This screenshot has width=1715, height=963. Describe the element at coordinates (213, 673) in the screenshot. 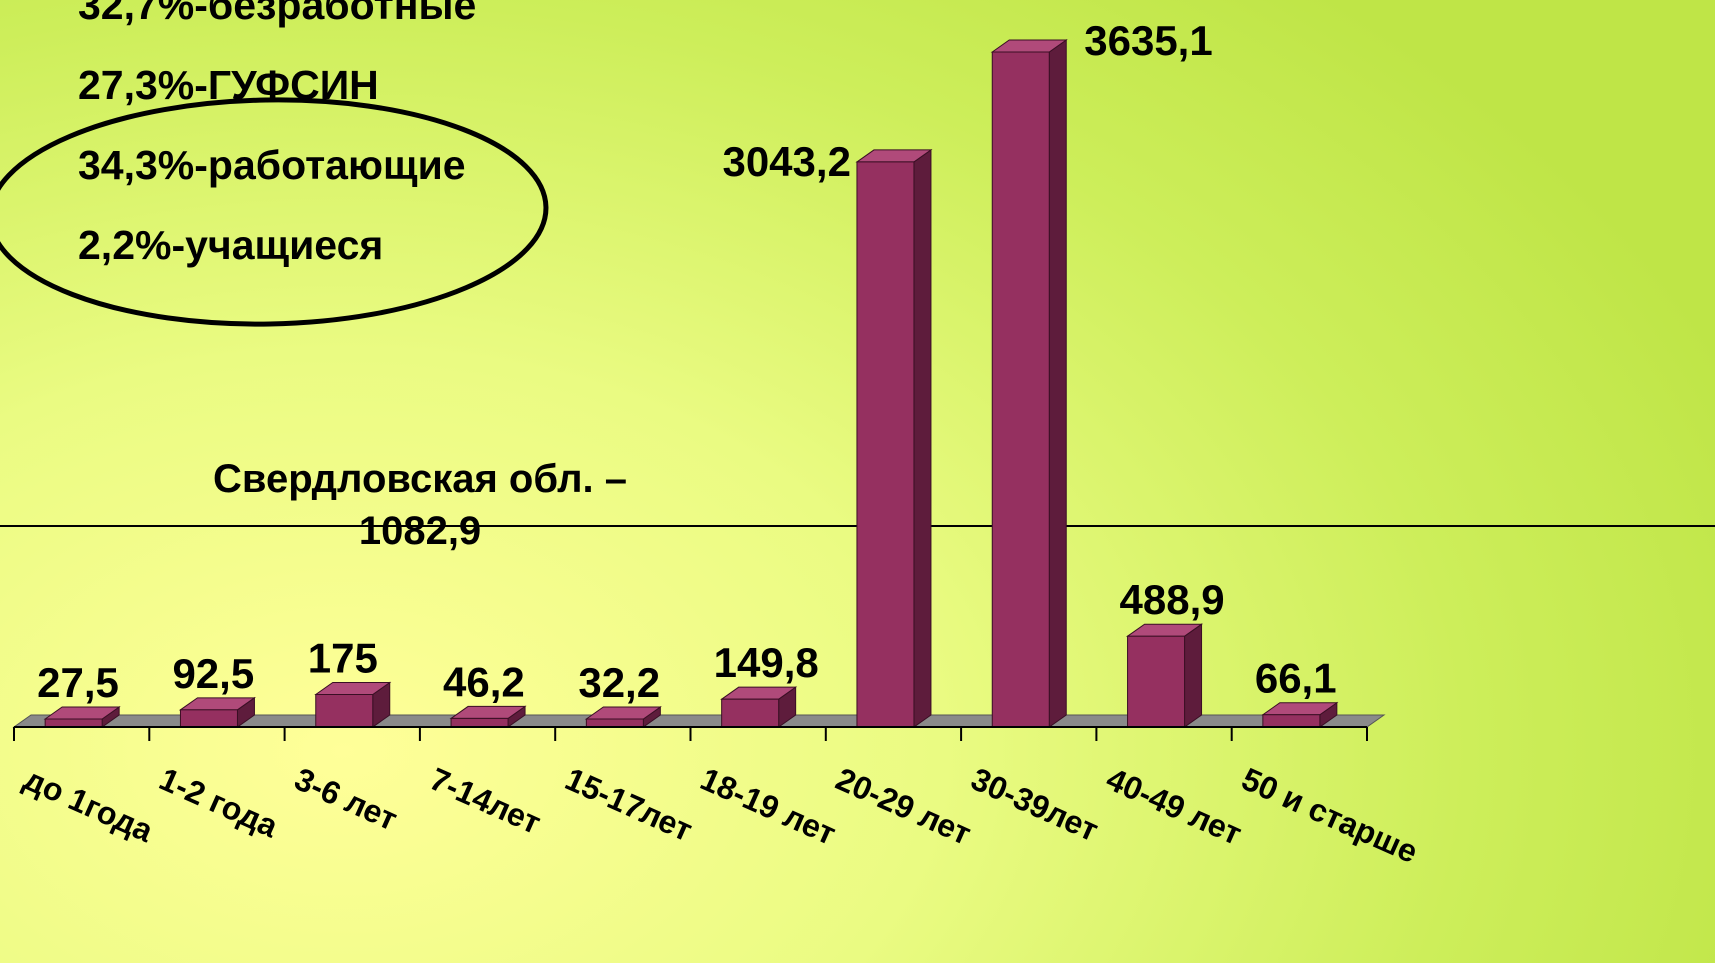

I see `value-label: 92,5` at that location.